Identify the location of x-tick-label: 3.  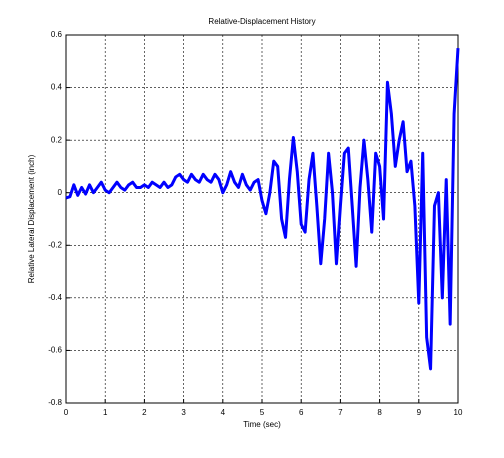
(183, 412).